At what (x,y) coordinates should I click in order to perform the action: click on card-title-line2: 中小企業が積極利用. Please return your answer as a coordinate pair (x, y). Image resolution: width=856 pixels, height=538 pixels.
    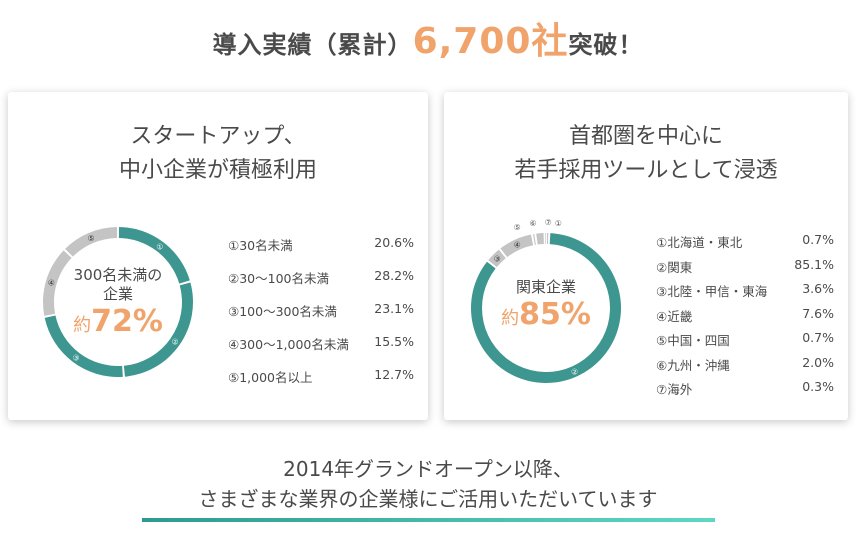
    Looking at the image, I should click on (217, 170).